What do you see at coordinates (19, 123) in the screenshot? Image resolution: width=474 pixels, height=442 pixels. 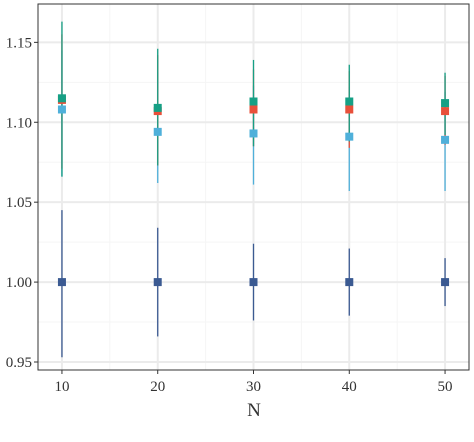 I see `y-tick-label: 1.10` at bounding box center [19, 123].